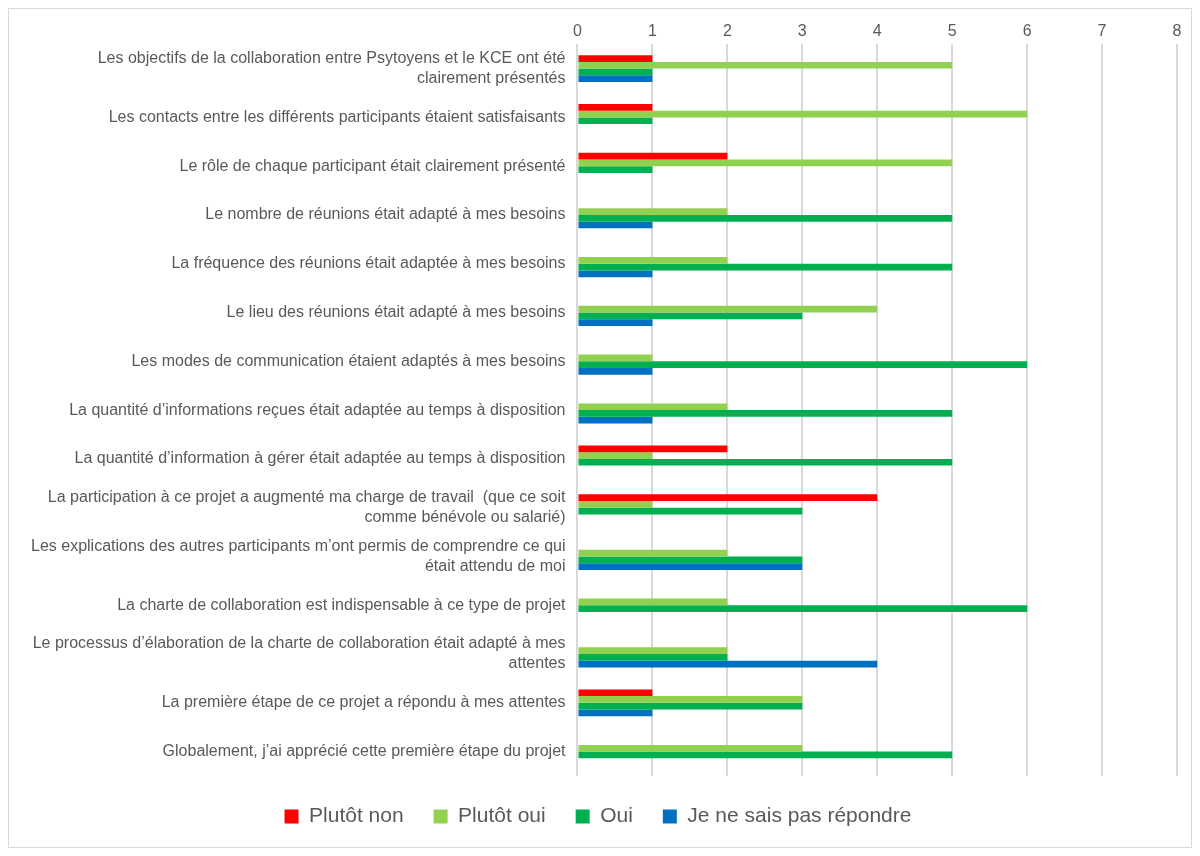 The height and width of the screenshot is (856, 1200). I want to click on x-tick-label: 0, so click(578, 31).